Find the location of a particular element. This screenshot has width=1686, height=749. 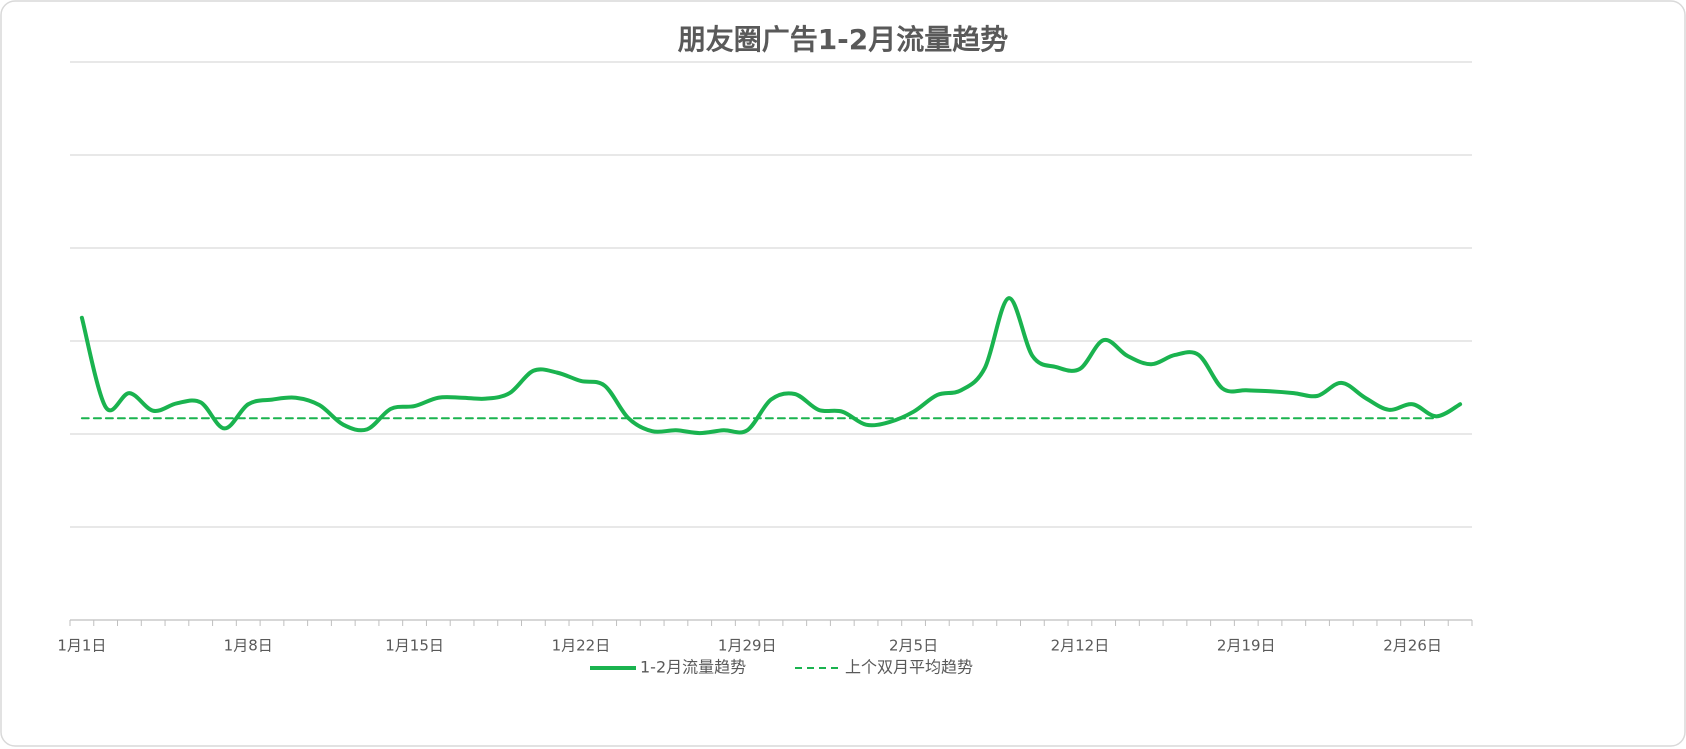

chart-title: 朋友圈广告1-2月流量趋势 is located at coordinates (843, 39).